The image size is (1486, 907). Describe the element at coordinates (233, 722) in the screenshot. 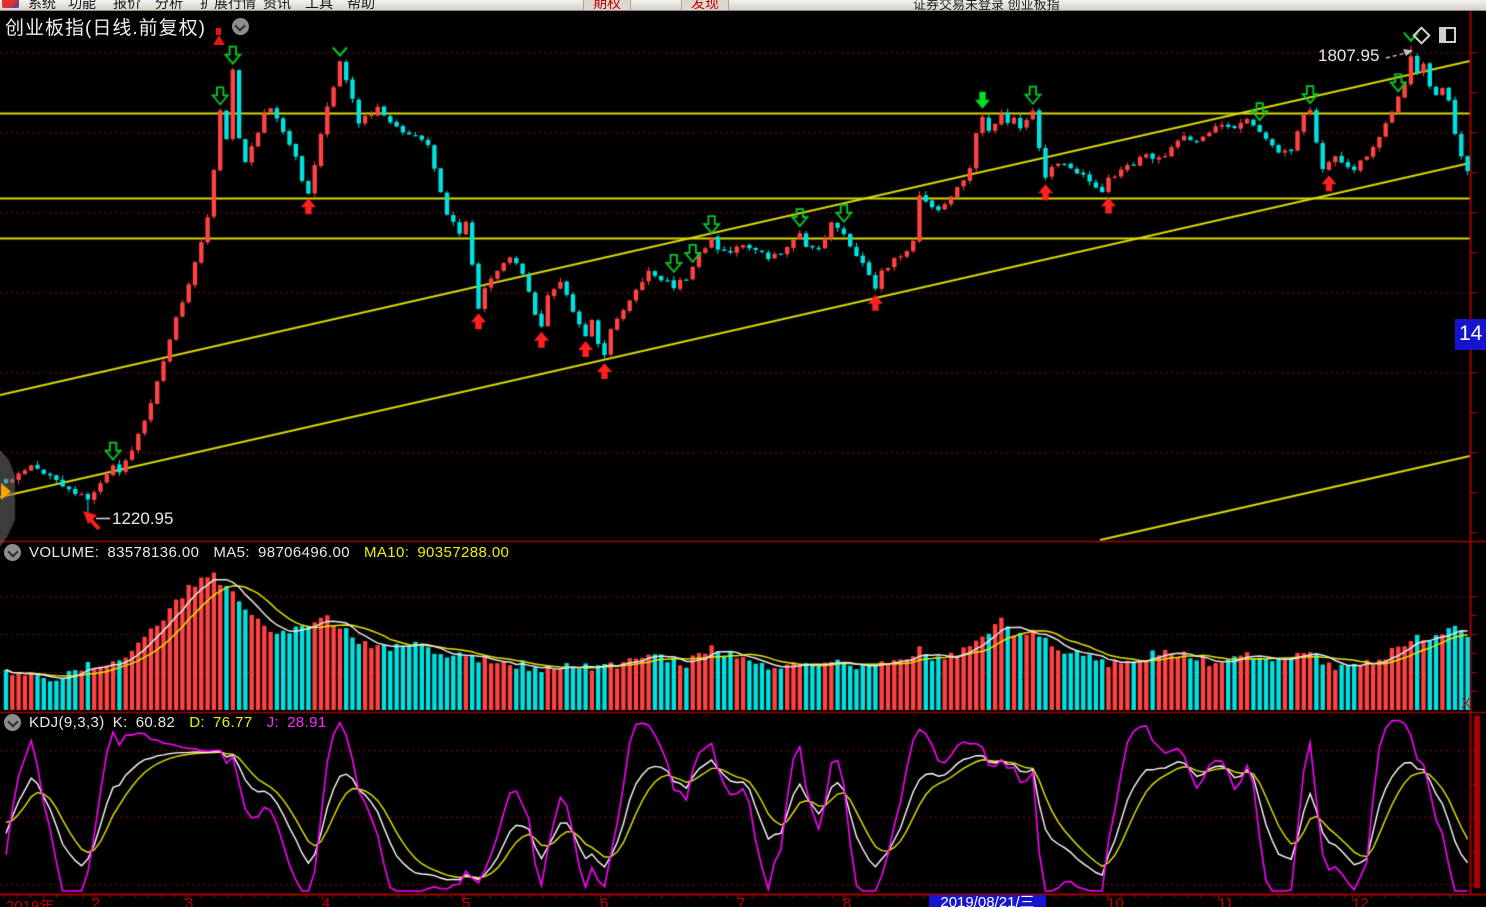

I see `kdj-d-value: 76.77` at that location.